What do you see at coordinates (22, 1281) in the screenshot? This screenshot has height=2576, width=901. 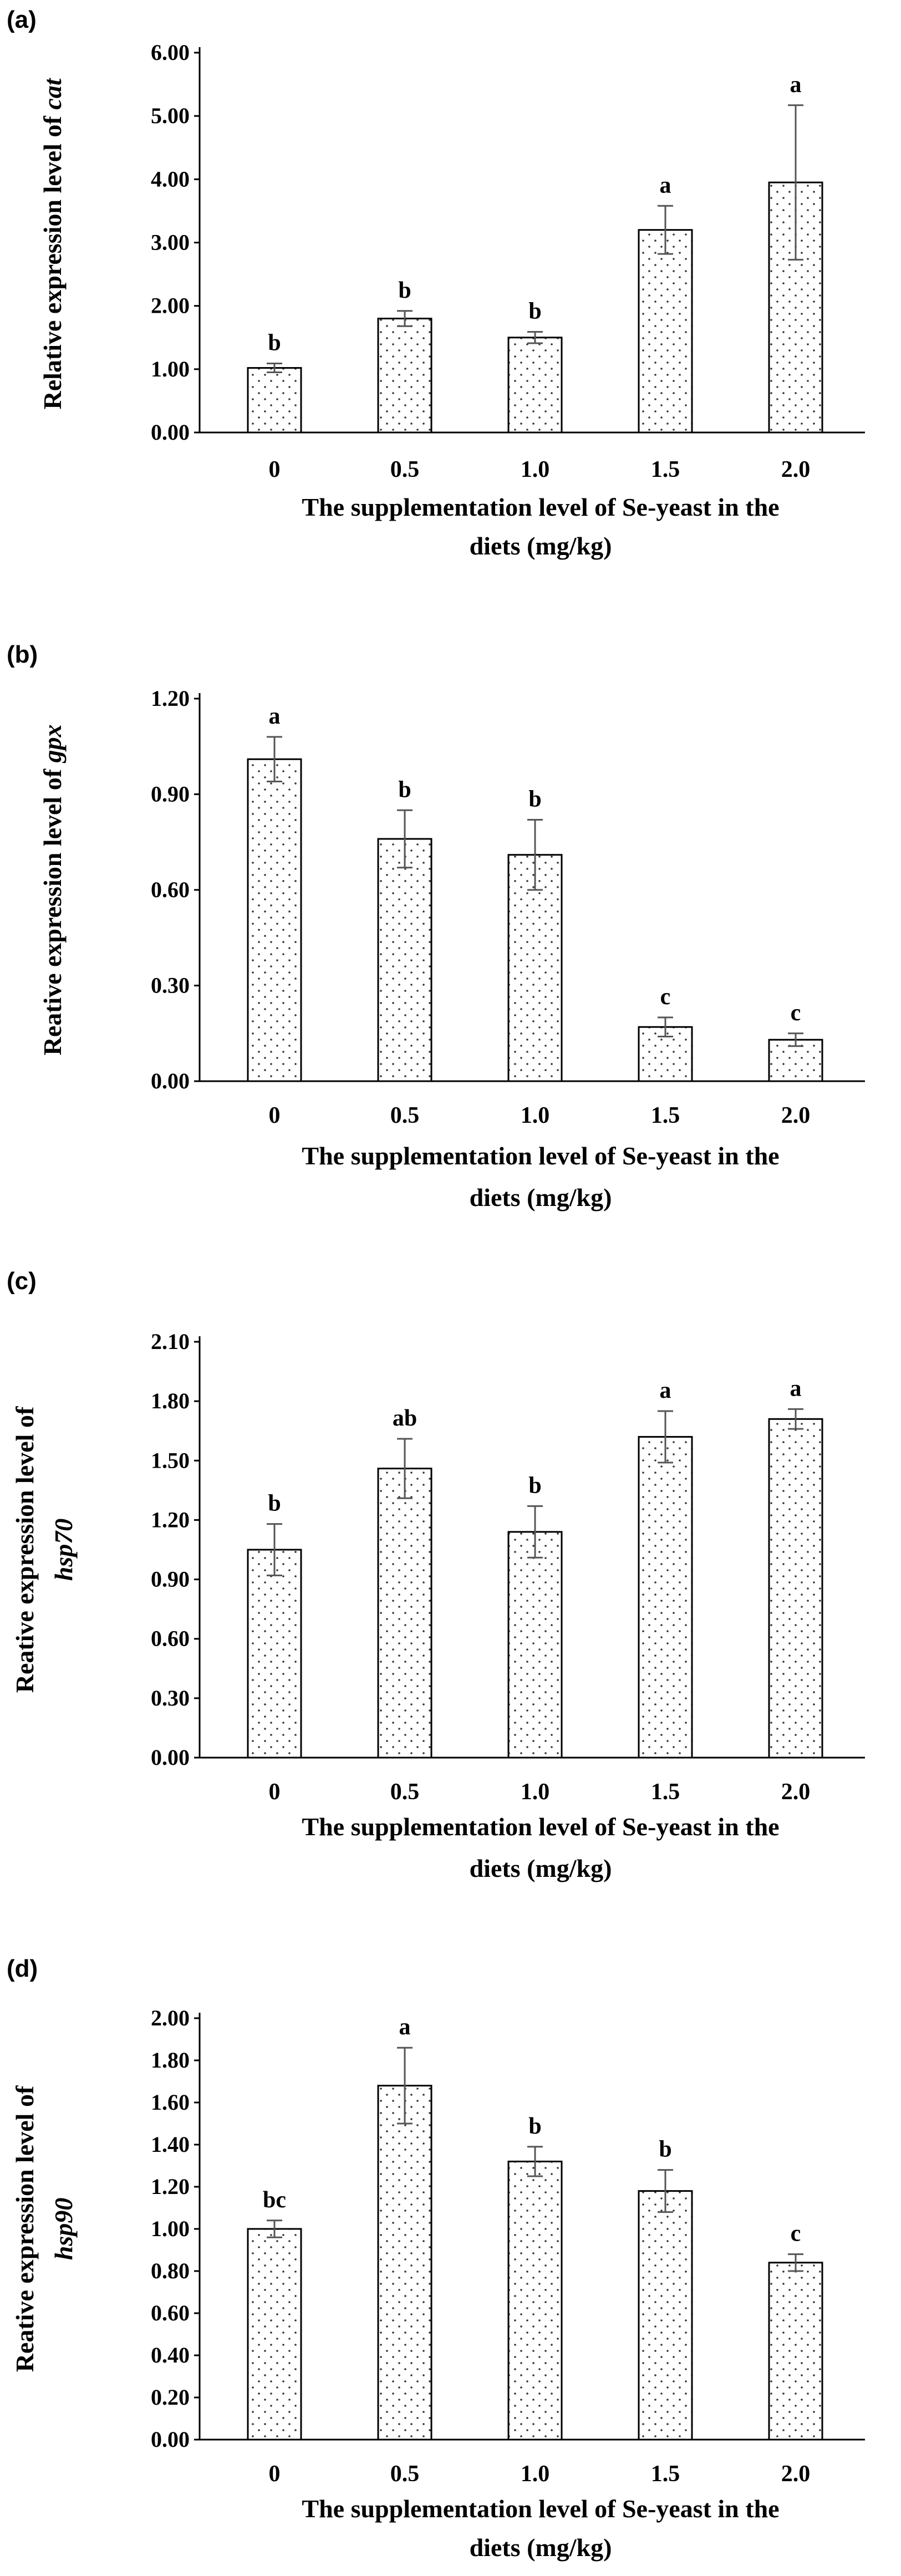 I see `panel-label: (c)` at bounding box center [22, 1281].